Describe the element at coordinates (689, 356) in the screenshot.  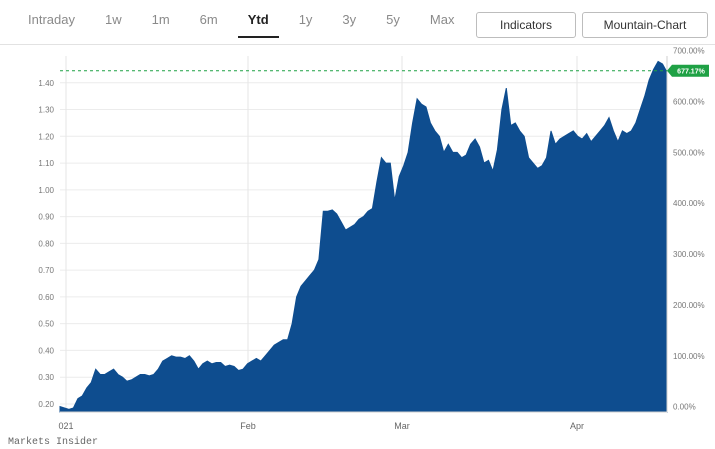
I see `y2-tick-label: 100.00%` at that location.